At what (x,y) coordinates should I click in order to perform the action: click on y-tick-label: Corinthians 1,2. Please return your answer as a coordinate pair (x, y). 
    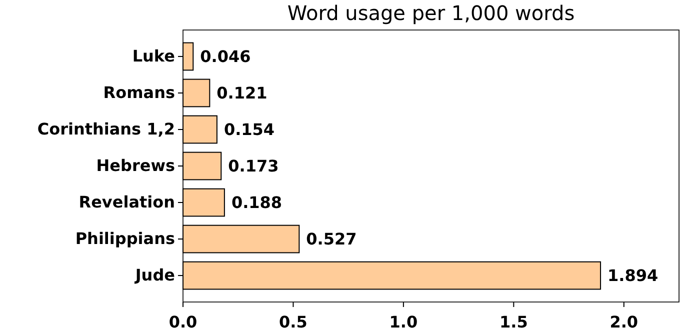
    Looking at the image, I should click on (106, 129).